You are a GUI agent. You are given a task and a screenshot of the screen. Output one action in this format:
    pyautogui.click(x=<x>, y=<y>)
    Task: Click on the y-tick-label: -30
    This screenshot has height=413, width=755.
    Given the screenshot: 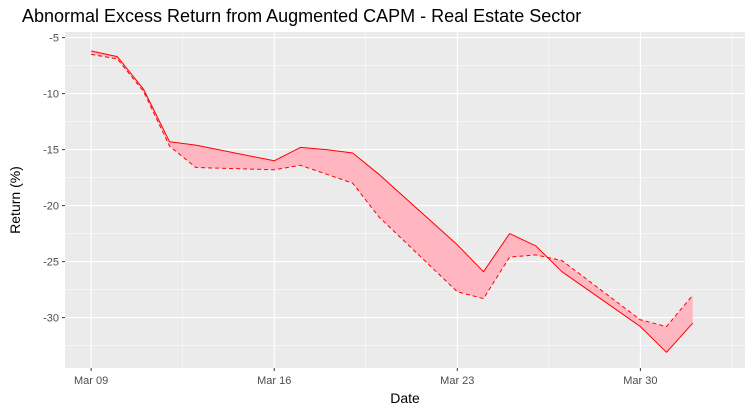 What is the action you would take?
    pyautogui.click(x=51, y=319)
    